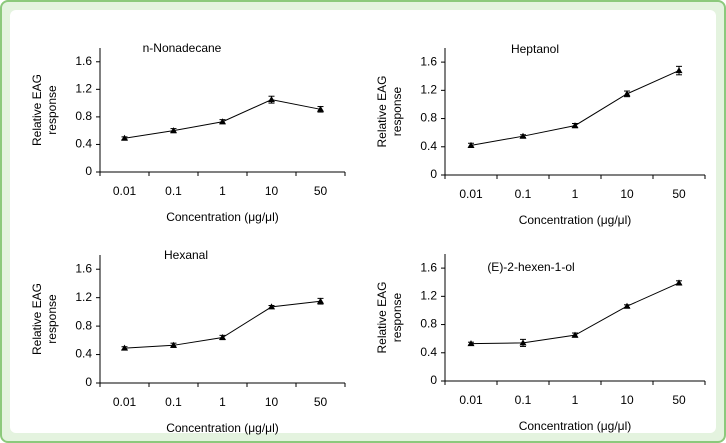 Image resolution: width=726 pixels, height=443 pixels. Describe the element at coordinates (182, 48) in the screenshot. I see `chart-title: n-Nonadecane` at that location.